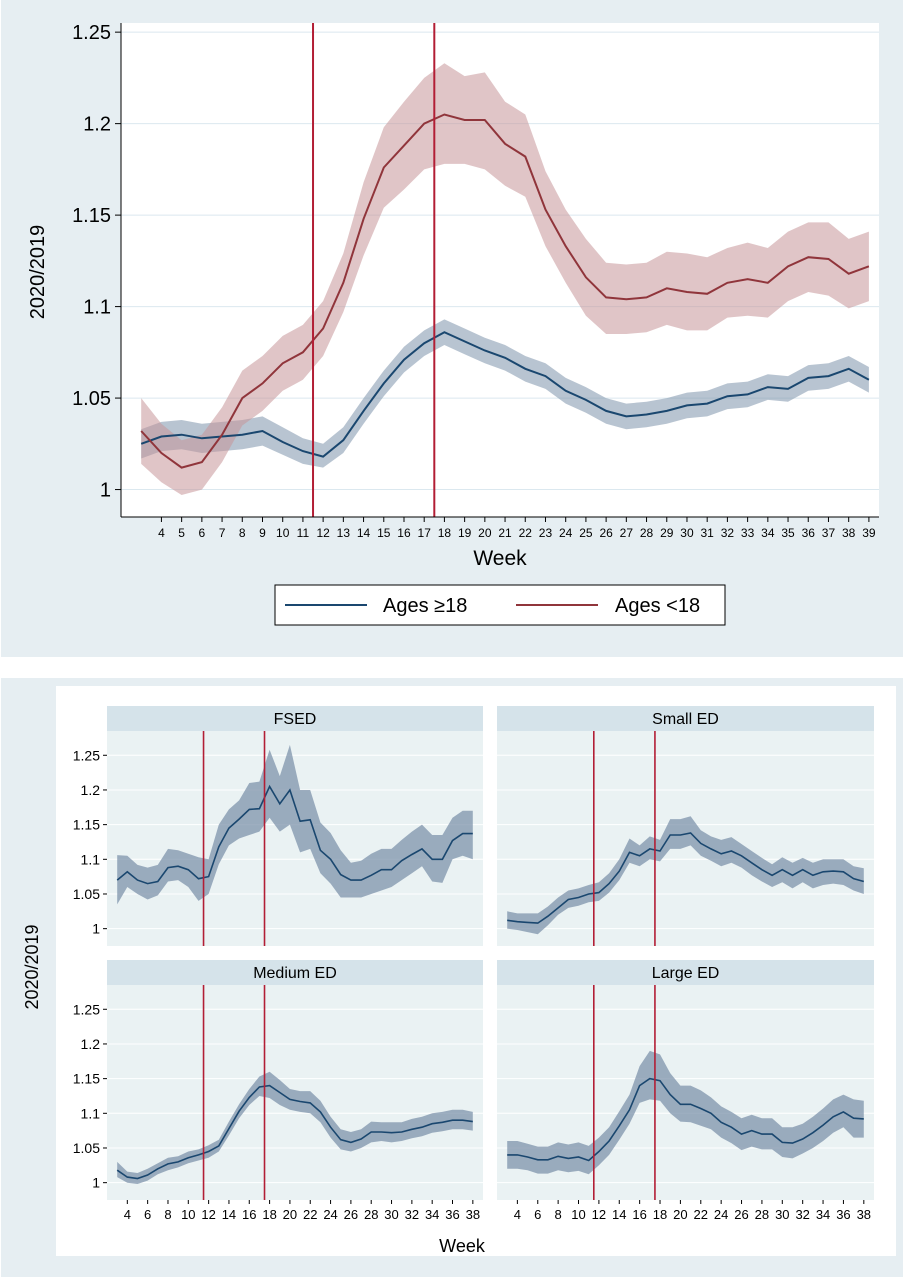  What do you see at coordinates (647, 533) in the screenshot?
I see `top-x-tick-label: 28` at bounding box center [647, 533].